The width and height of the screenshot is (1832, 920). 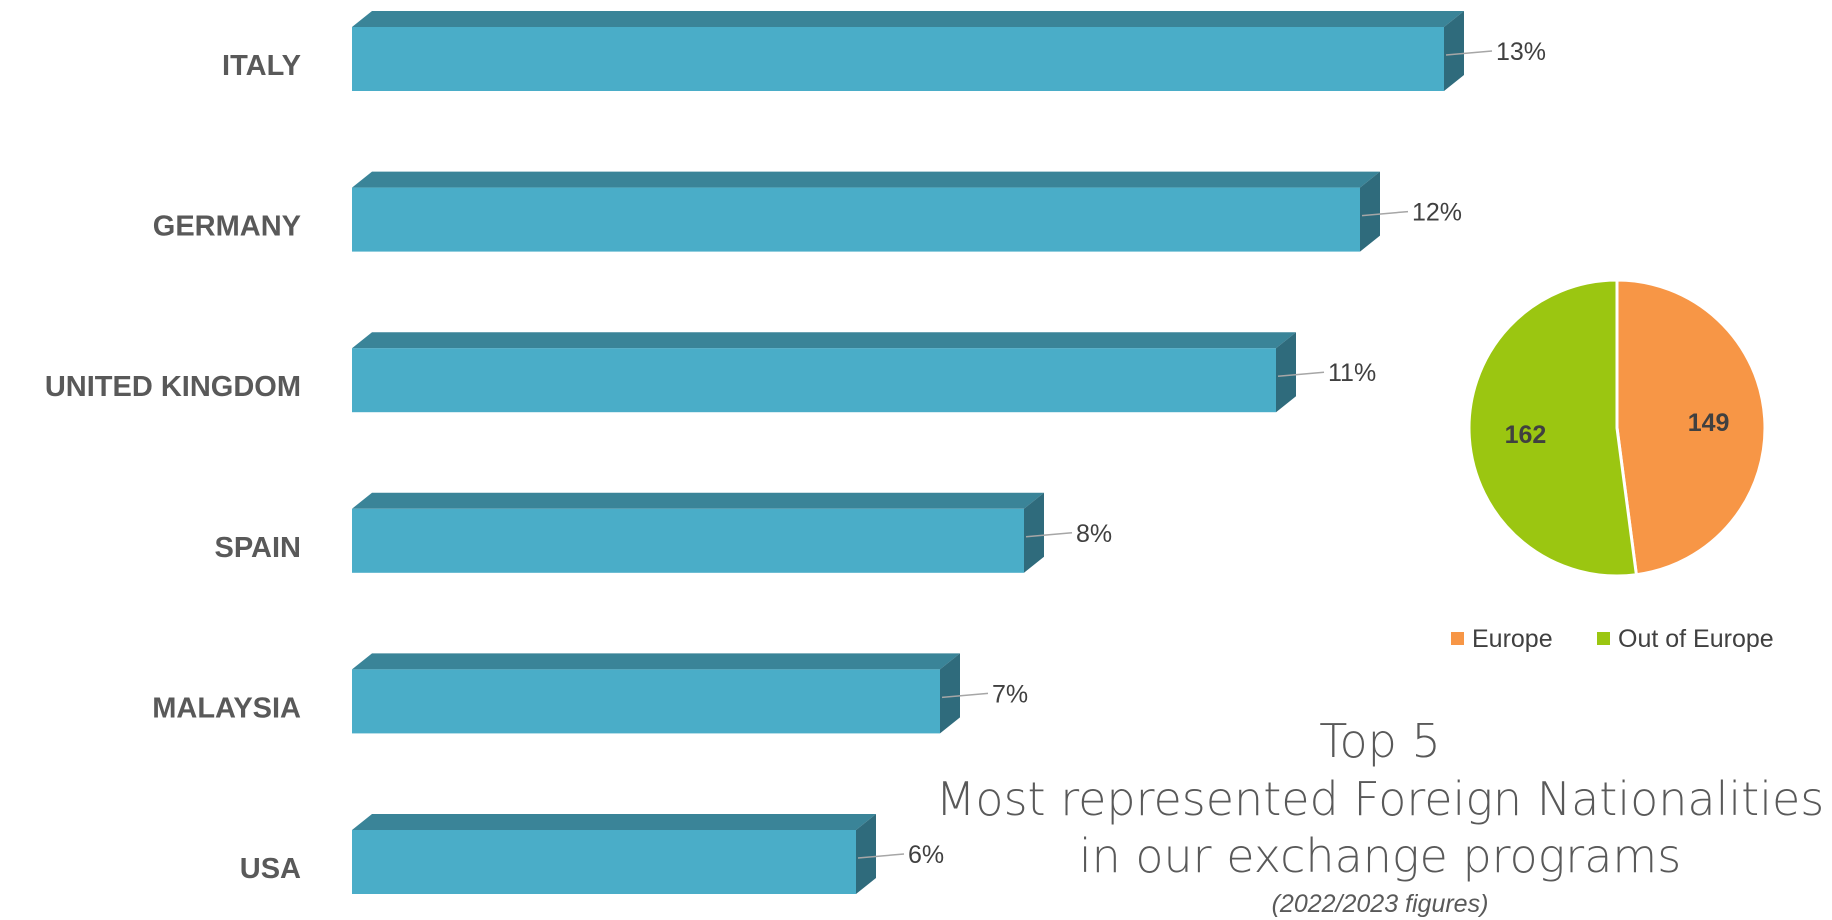 What do you see at coordinates (926, 855) in the screenshot?
I see `value-label: 6%` at bounding box center [926, 855].